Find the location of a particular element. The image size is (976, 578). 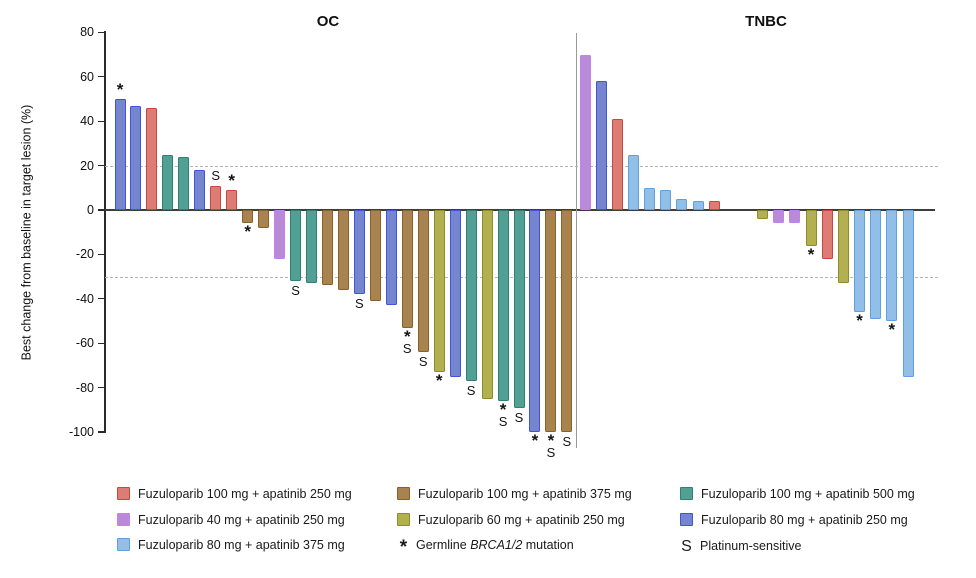

legend-label: Germline BRCA1/2 mutation is located at coordinates (495, 545).